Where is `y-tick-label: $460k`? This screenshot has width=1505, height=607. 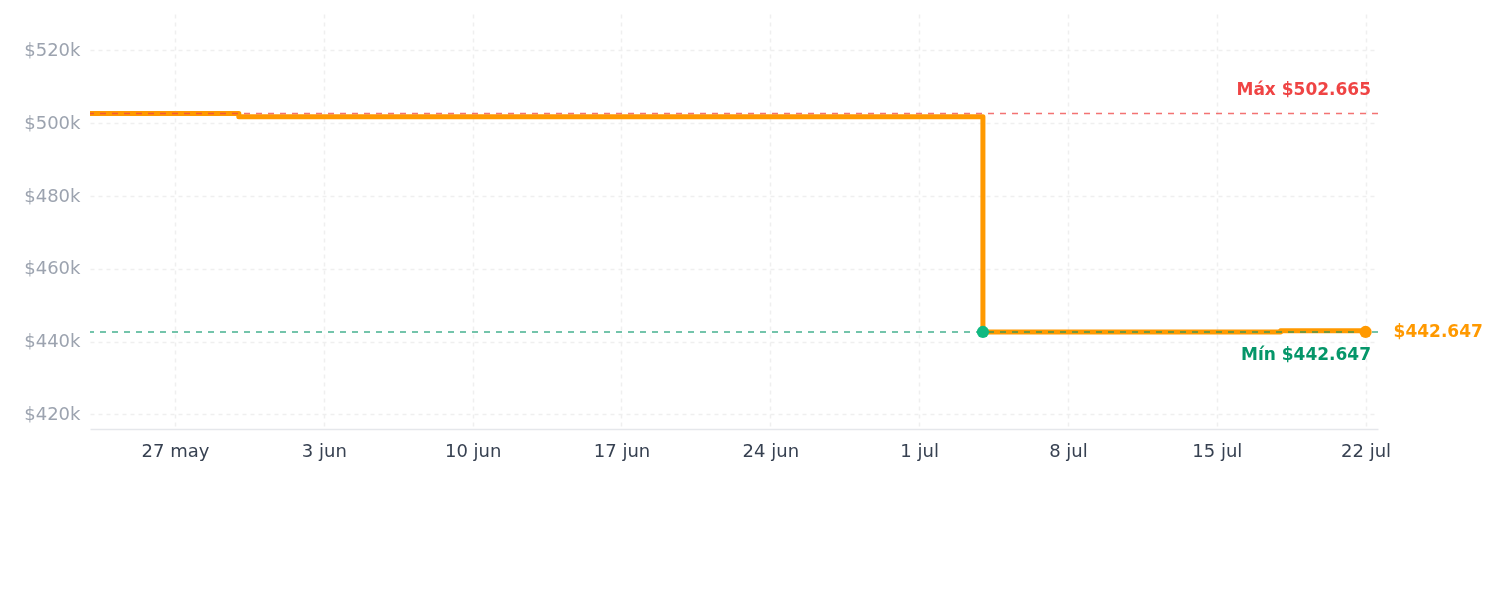
y-tick-label: $460k is located at coordinates (53, 268).